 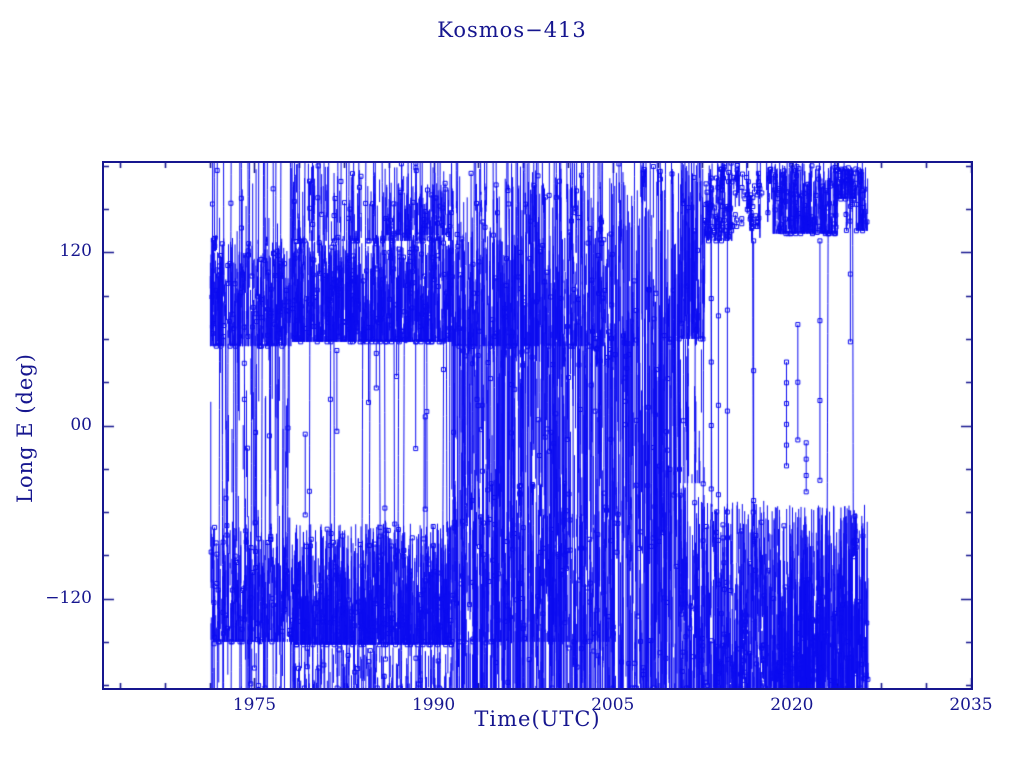 I want to click on y-tick-label: −120, so click(x=68, y=597).